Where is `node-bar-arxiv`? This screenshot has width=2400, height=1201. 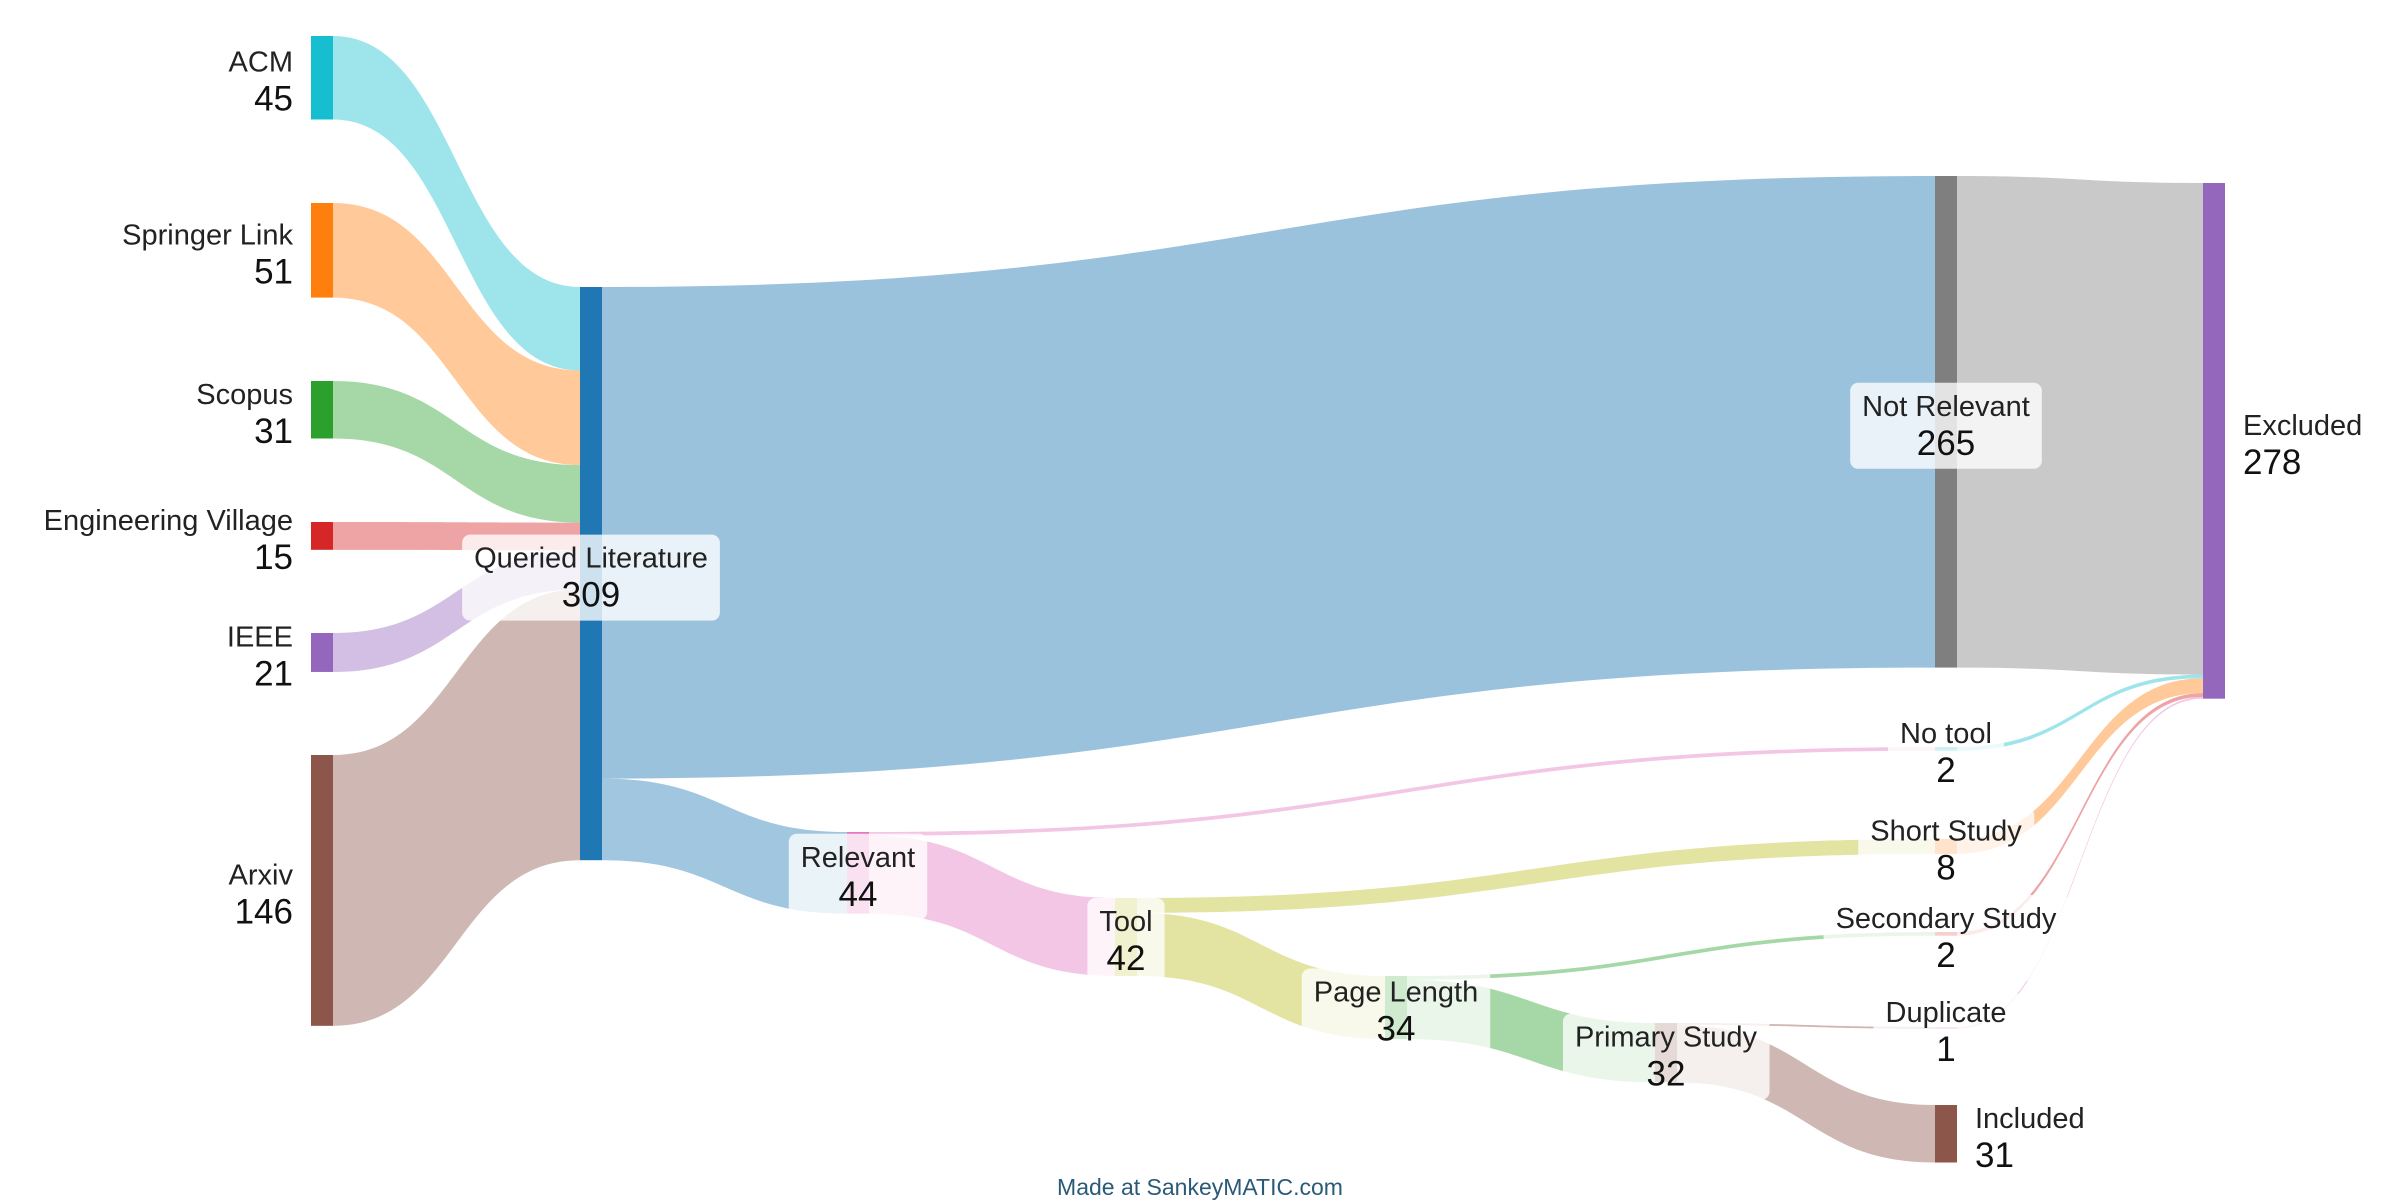
node-bar-arxiv is located at coordinates (322, 890).